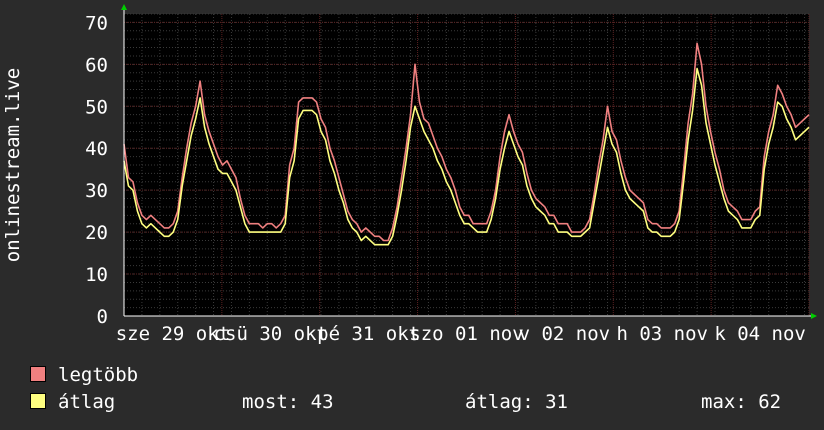 The image size is (824, 430). I want to click on y-tick-label: 70, so click(96, 23).